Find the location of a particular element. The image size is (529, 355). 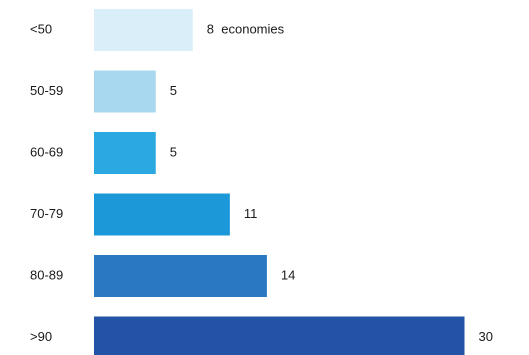

value-label-4: 14 is located at coordinates (288, 274).